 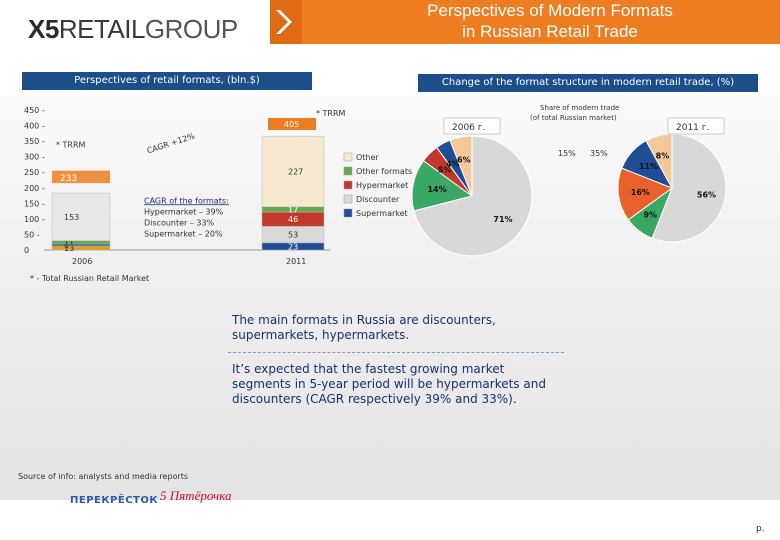 I want to click on left-panel-heading: Perspectives of retail formats, (bln.$), so click(x=167, y=81).